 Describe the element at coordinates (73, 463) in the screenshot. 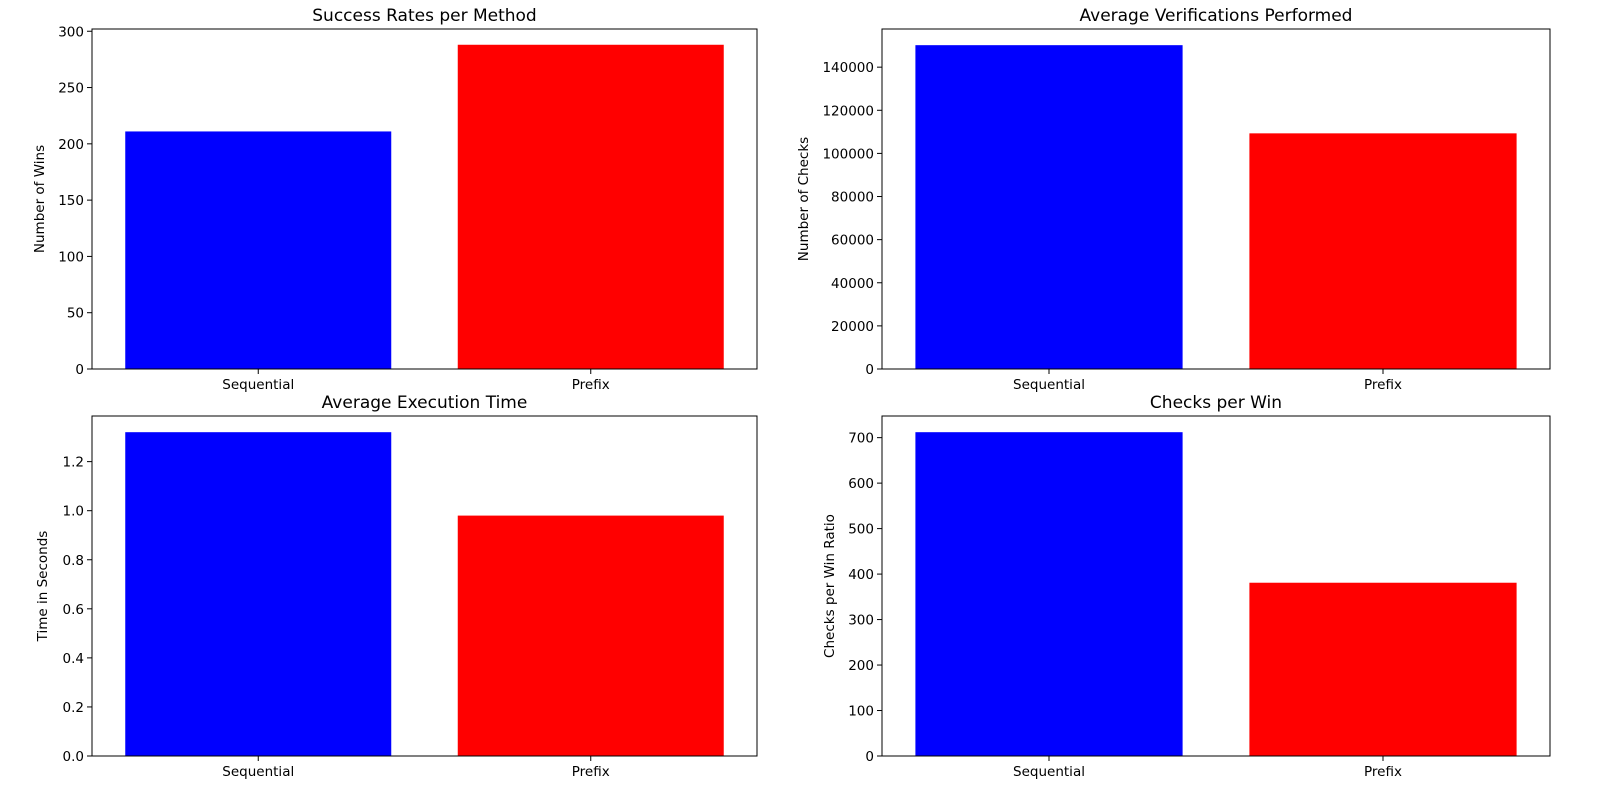

I see `y-tick-label: 1.2` at that location.